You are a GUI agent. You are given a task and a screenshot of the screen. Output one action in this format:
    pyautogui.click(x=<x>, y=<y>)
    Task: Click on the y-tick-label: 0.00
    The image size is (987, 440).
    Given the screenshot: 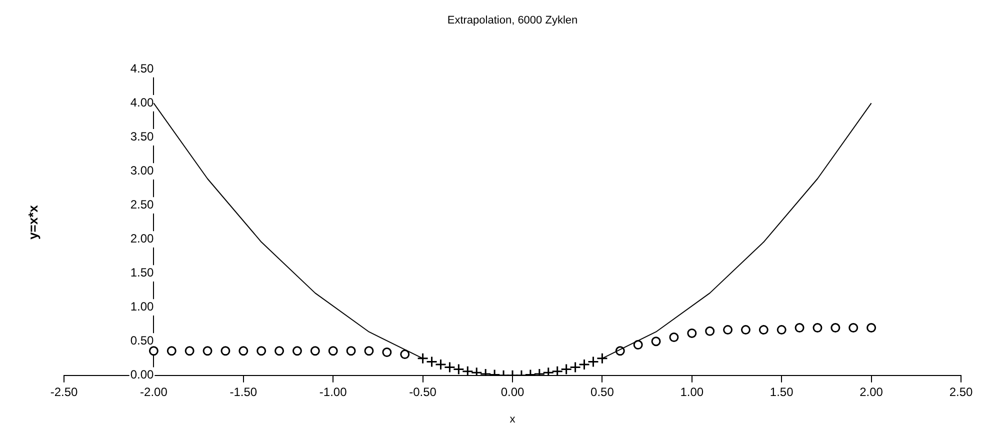 What is the action you would take?
    pyautogui.click(x=142, y=375)
    